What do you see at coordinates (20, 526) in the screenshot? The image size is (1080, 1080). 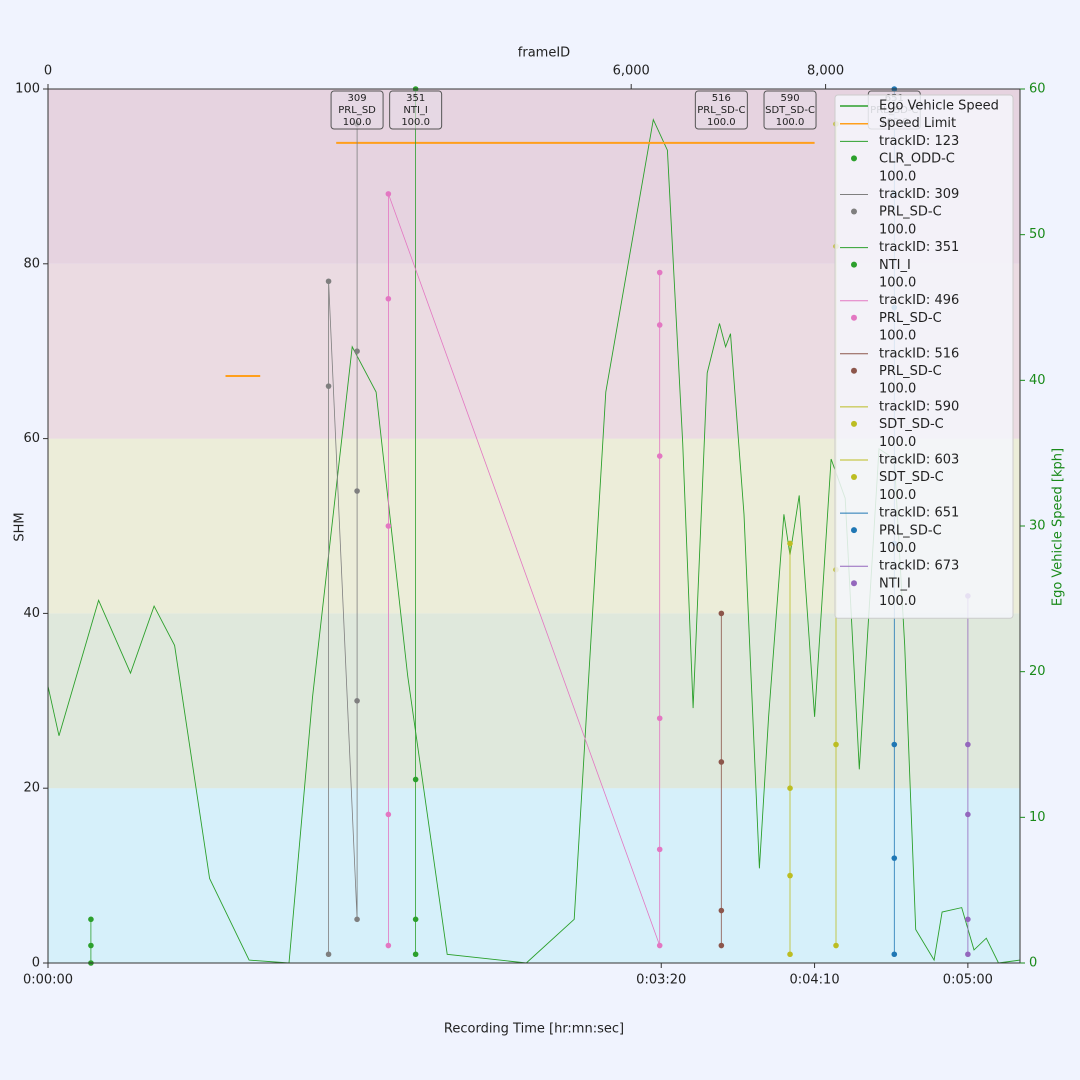 I see `y-axis-label: SHM` at bounding box center [20, 526].